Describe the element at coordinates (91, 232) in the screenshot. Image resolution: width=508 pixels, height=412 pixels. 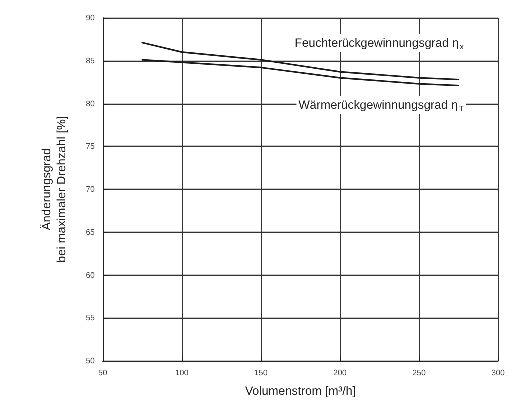
I see `y-tick-label: 65` at that location.